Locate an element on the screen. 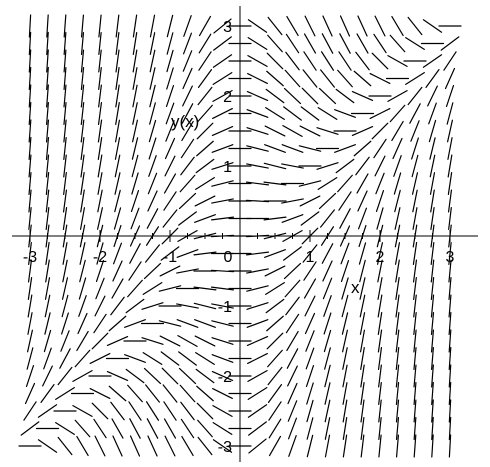 Image resolution: width=490 pixels, height=467 pixels. y-tick-label: -3 is located at coordinates (225, 447).